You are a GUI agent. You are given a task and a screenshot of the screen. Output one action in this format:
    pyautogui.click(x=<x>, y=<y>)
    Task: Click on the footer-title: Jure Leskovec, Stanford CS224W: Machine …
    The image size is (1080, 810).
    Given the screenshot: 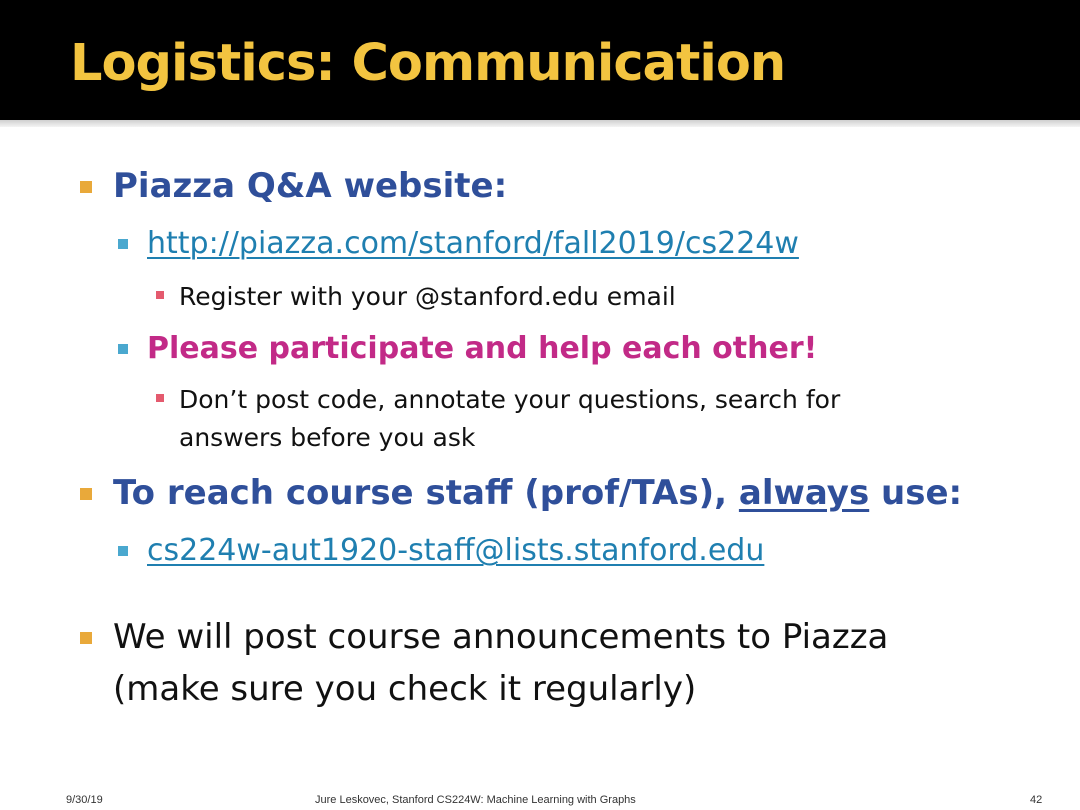 What is the action you would take?
    pyautogui.click(x=475, y=800)
    